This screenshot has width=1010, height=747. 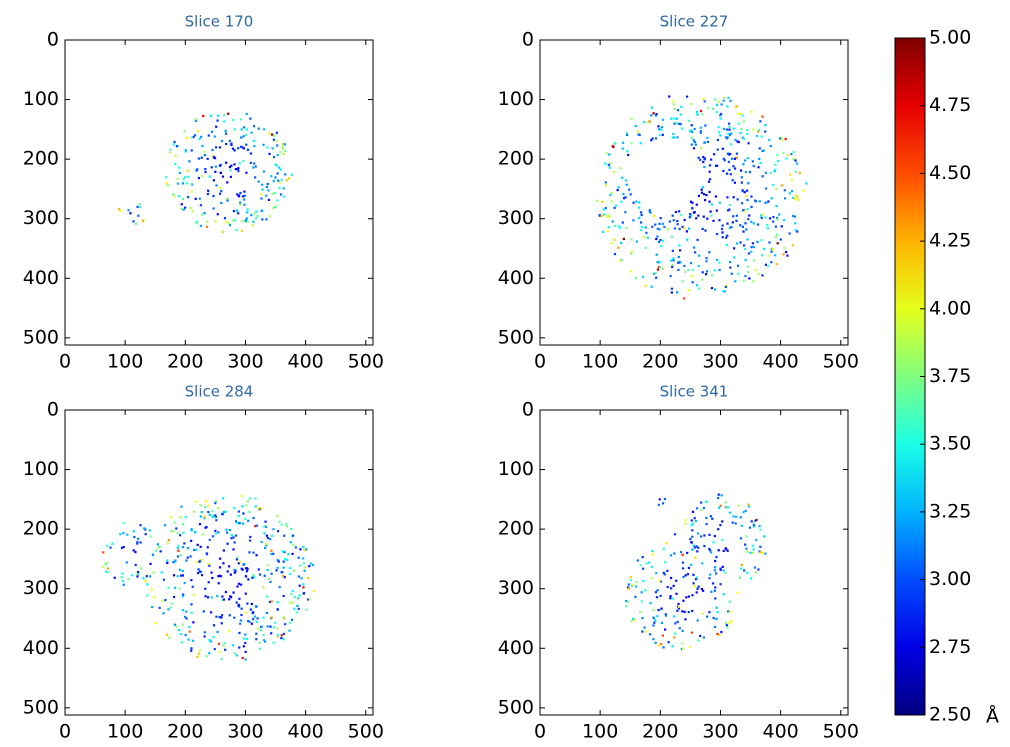 I want to click on colorbar-tick-label: 3.50, so click(x=950, y=444).